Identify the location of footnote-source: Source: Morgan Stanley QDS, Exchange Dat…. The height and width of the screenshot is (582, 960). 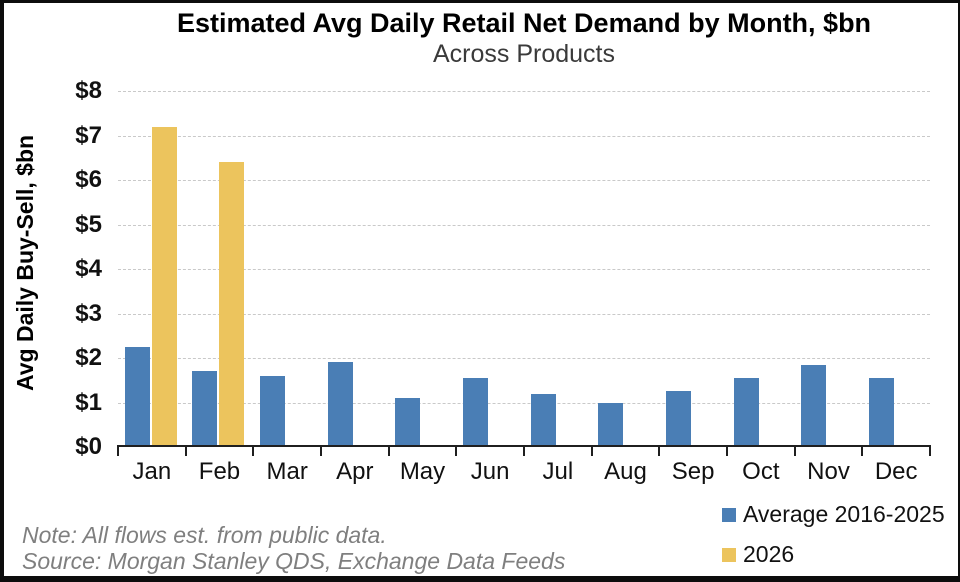
(294, 561).